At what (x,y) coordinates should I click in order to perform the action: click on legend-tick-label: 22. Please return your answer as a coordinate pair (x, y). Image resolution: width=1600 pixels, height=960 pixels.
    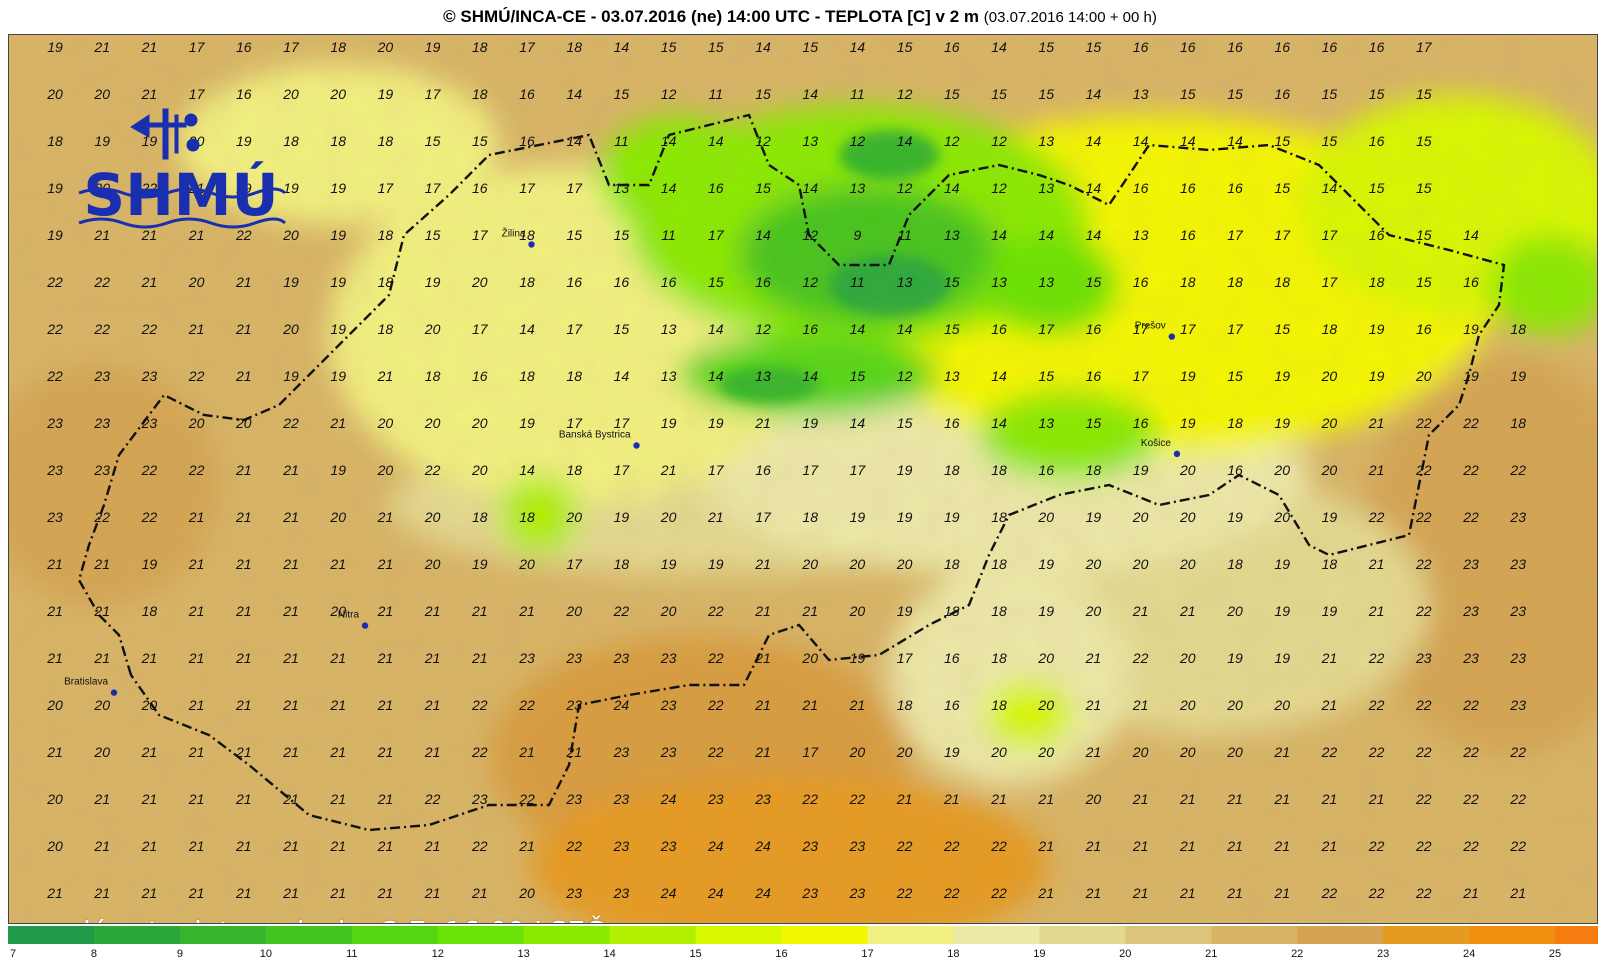
    Looking at the image, I should click on (1297, 954).